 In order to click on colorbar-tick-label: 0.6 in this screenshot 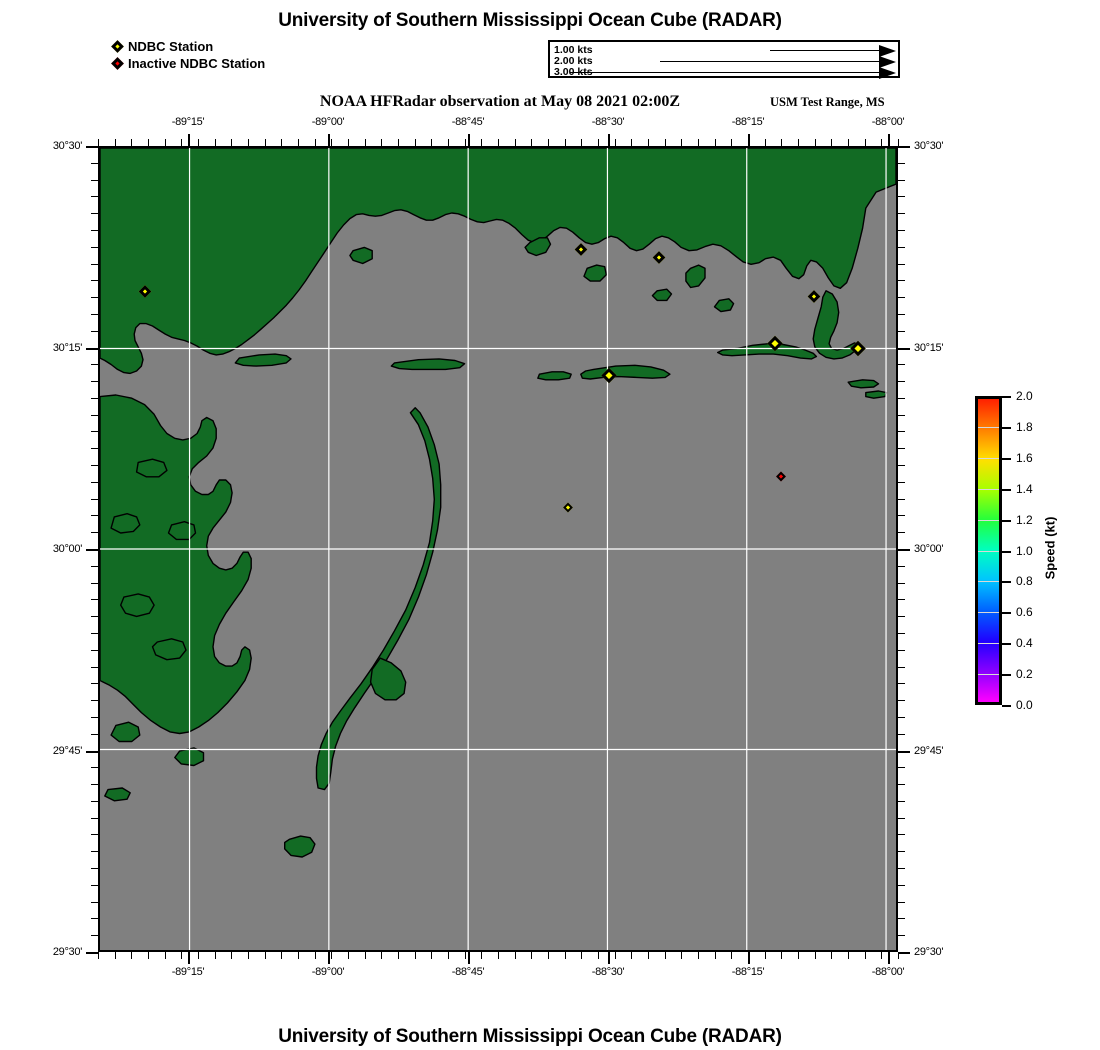, I will do `click(1024, 612)`.